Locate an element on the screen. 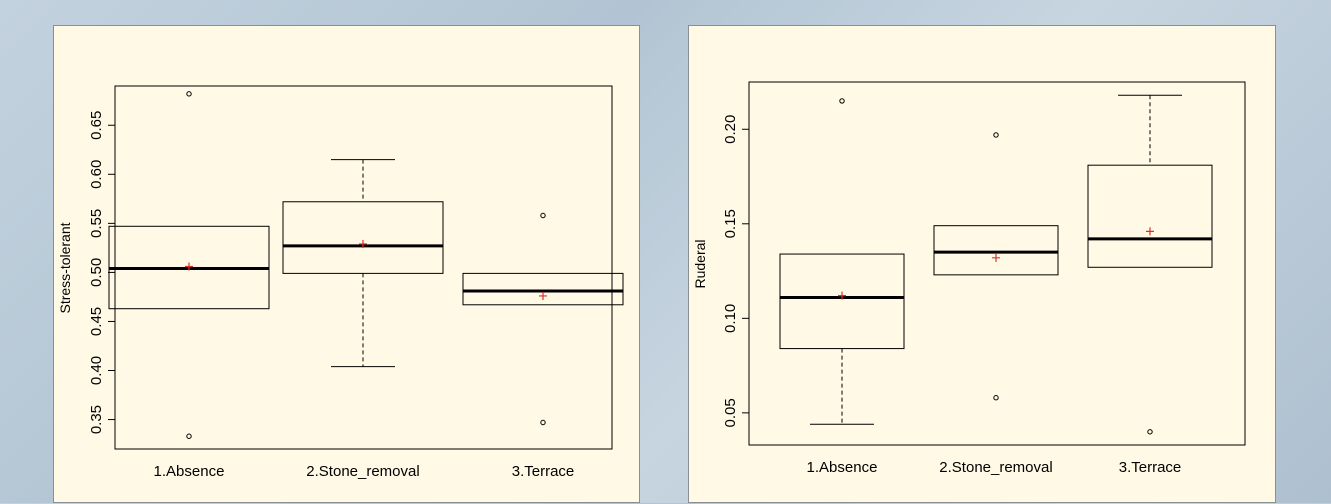 The width and height of the screenshot is (1331, 504). y-tick-label: 0.65 is located at coordinates (96, 125).